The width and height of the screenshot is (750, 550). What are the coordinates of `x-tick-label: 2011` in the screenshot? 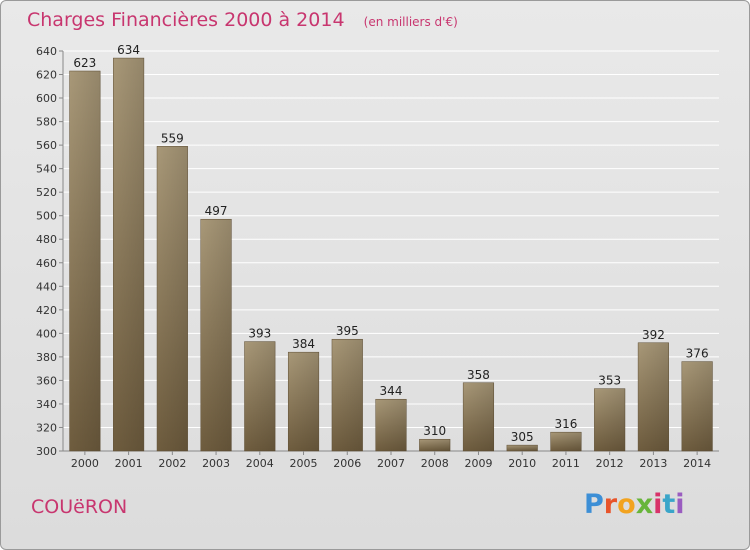 It's located at (566, 463).